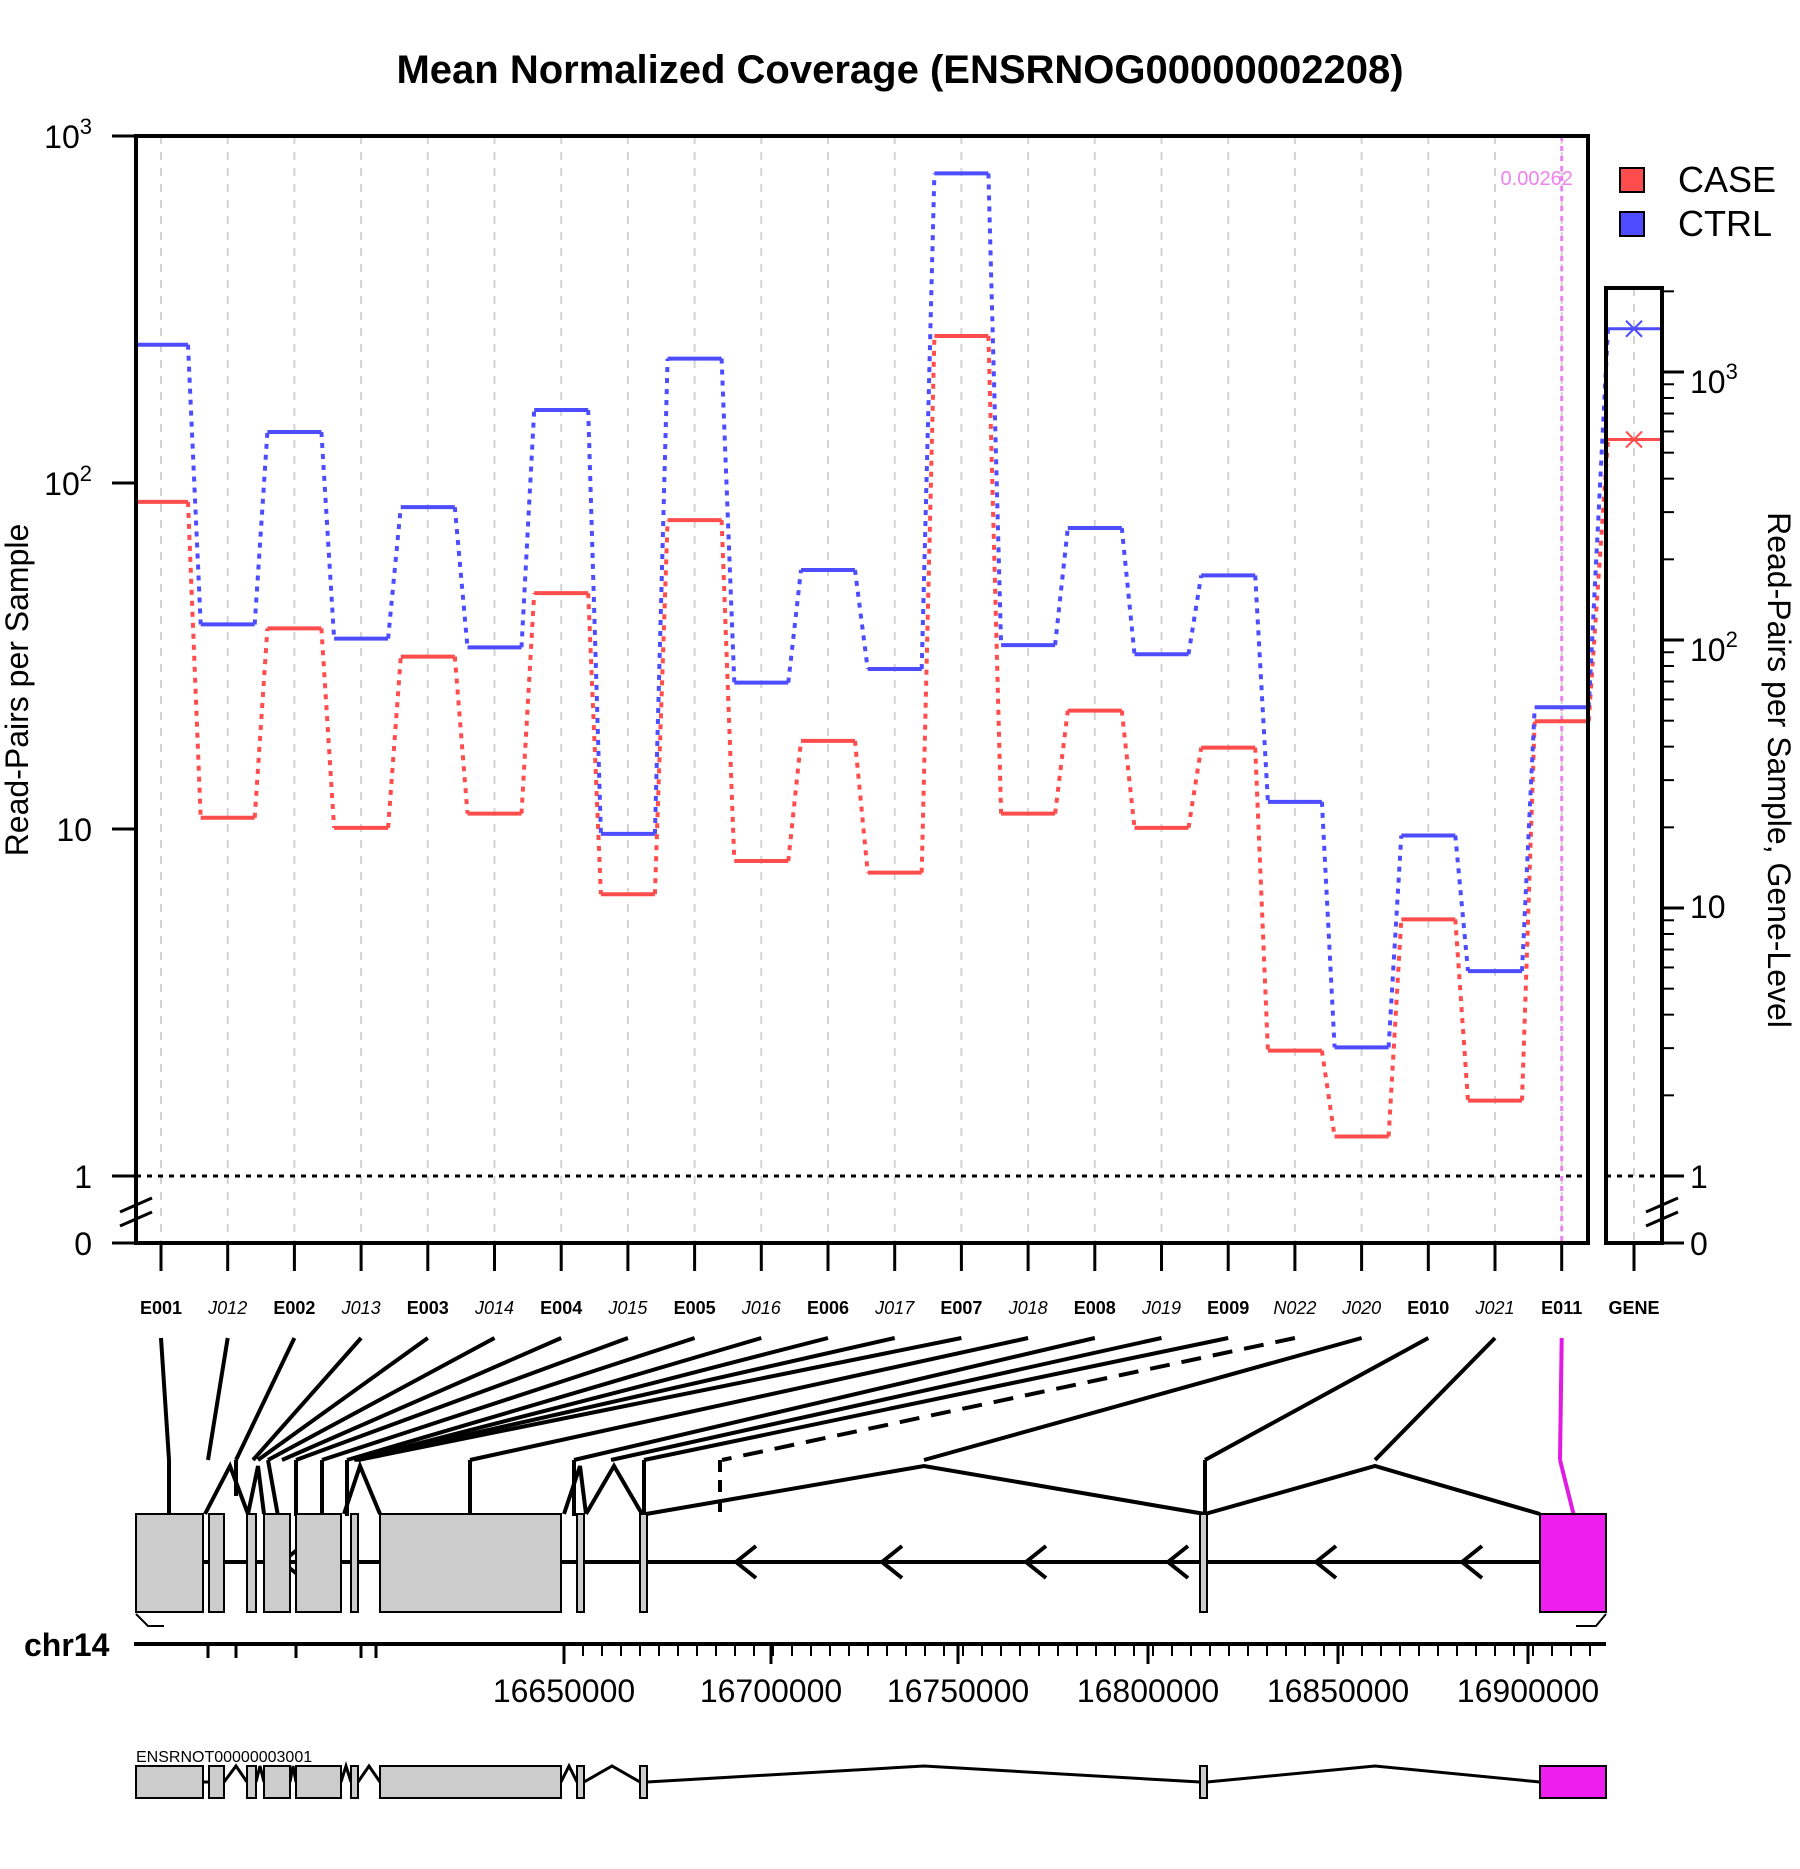 The width and height of the screenshot is (1800, 1869). I want to click on x-category-label: N022, so click(1294, 1308).